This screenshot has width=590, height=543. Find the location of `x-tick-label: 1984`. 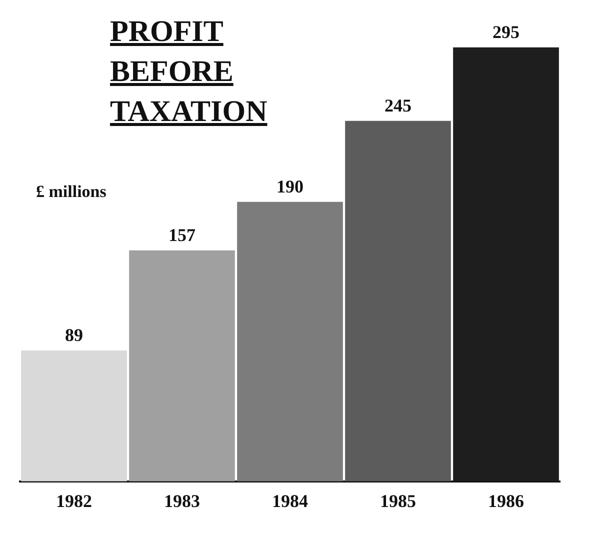

x-tick-label: 1984 is located at coordinates (290, 500).